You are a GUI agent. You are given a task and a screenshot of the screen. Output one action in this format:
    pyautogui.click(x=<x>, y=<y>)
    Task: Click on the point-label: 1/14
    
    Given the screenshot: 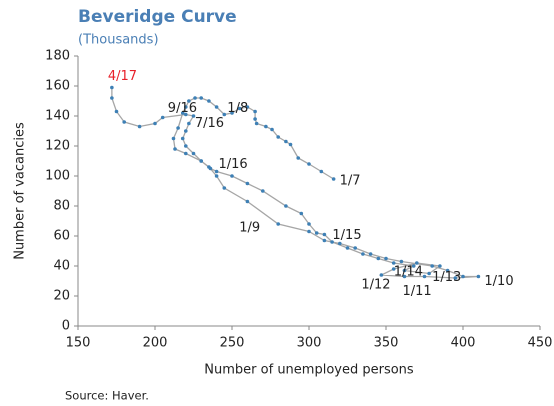 What is the action you would take?
    pyautogui.click(x=408, y=272)
    